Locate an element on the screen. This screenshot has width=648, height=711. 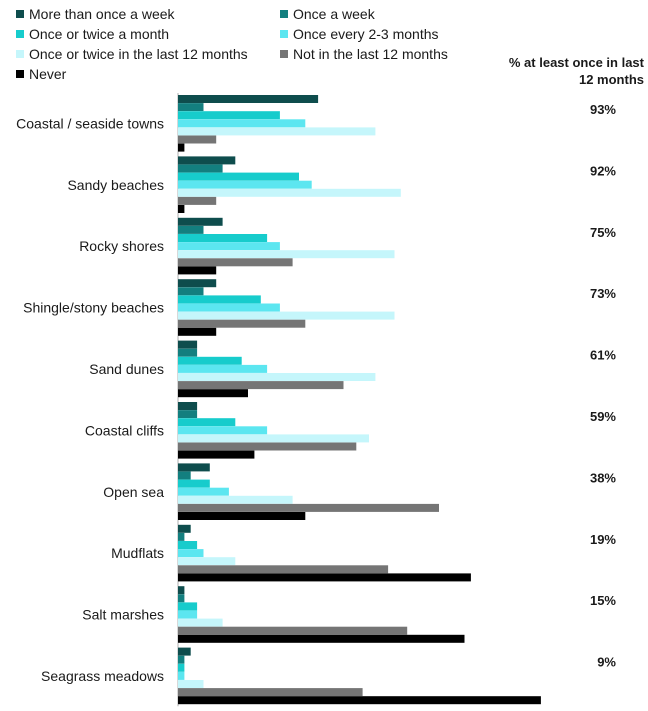
category-label: Coastal / seaside towns is located at coordinates (90, 123).